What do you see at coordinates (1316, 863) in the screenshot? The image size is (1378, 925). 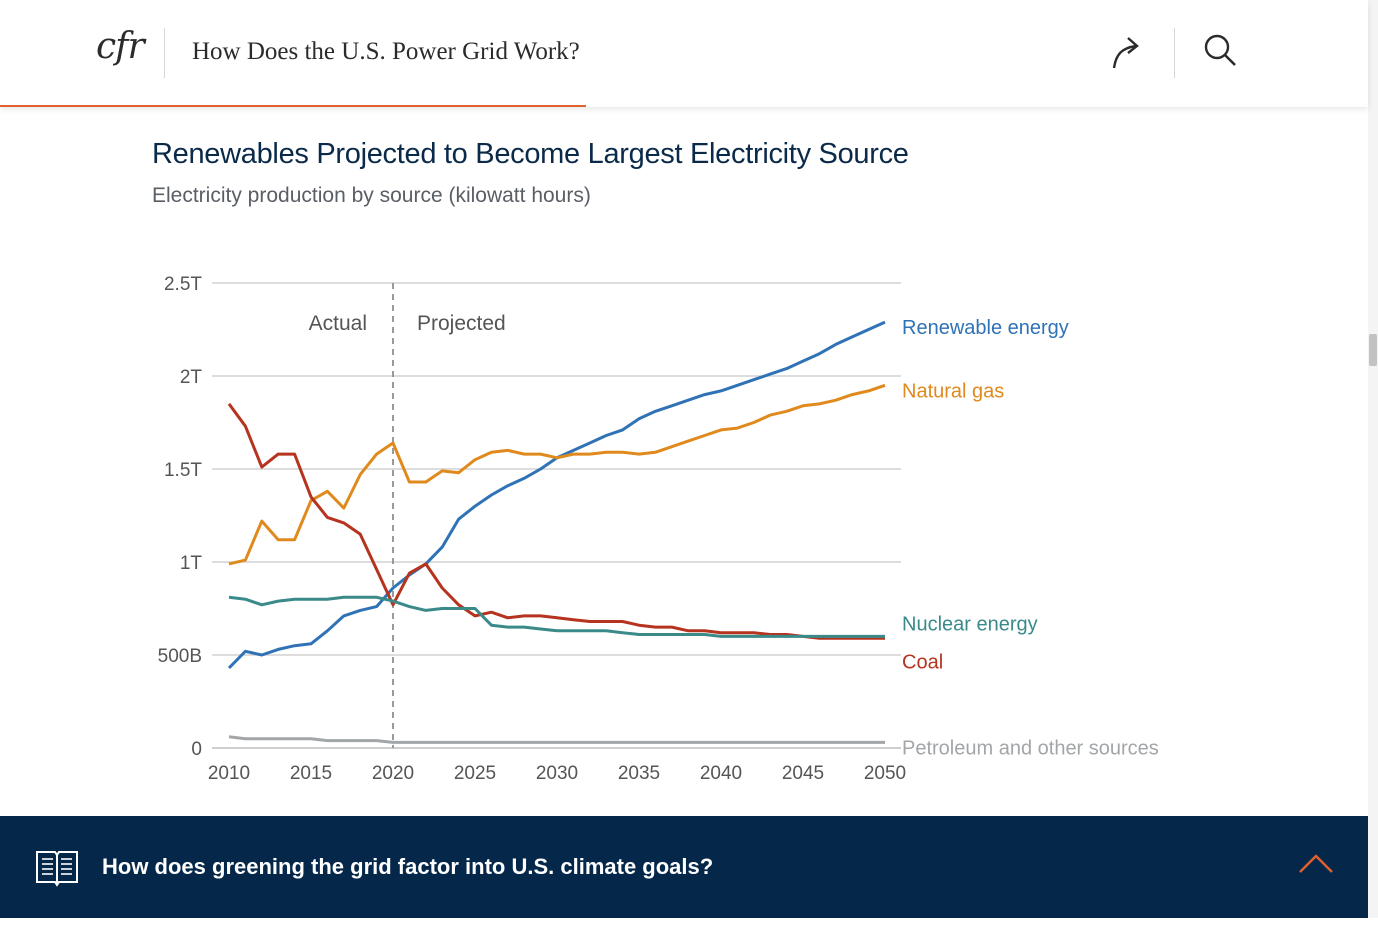 I see `chevron-up-icon` at bounding box center [1316, 863].